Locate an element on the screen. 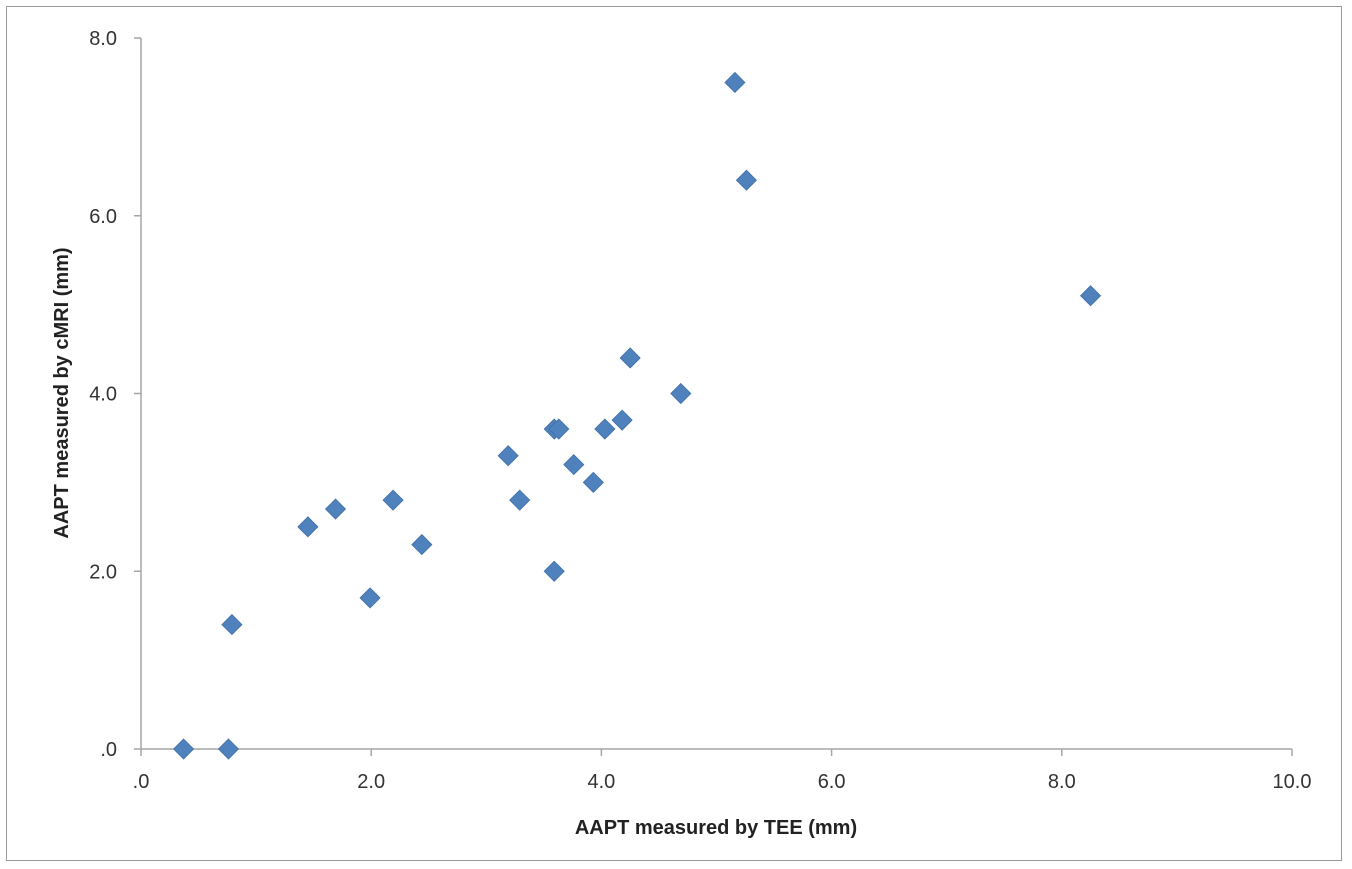 The height and width of the screenshot is (869, 1352). y-tick-label: 4.0 is located at coordinates (103, 395).